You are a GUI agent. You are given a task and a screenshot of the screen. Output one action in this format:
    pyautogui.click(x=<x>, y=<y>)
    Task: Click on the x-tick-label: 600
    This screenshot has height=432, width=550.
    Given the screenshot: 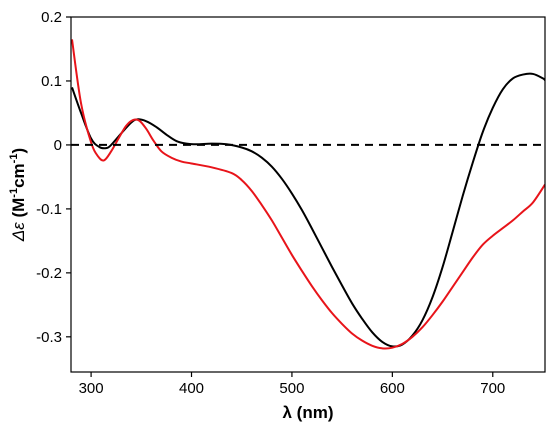 What is the action you would take?
    pyautogui.click(x=392, y=388)
    